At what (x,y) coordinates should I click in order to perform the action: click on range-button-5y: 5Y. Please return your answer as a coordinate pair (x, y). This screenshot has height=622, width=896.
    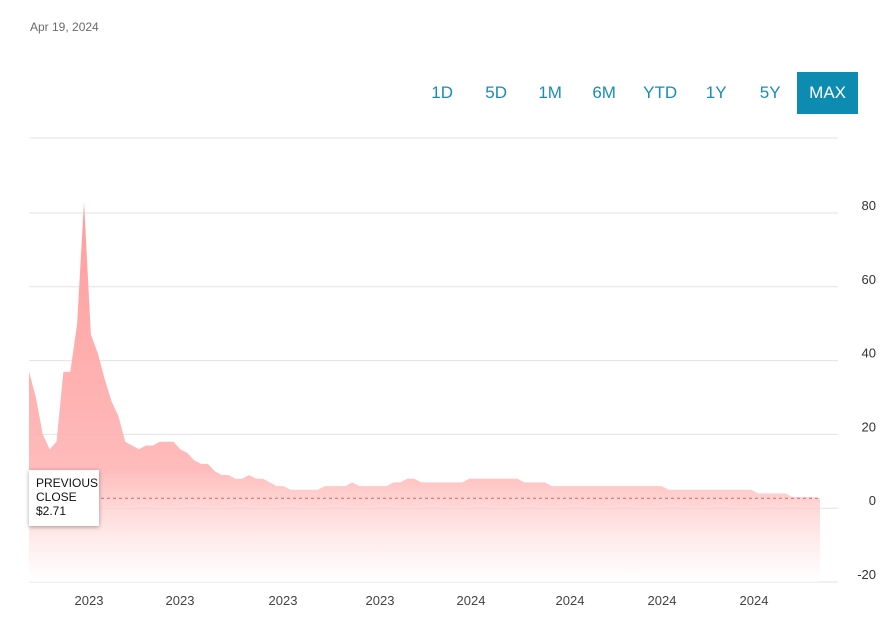
    Looking at the image, I should click on (770, 92).